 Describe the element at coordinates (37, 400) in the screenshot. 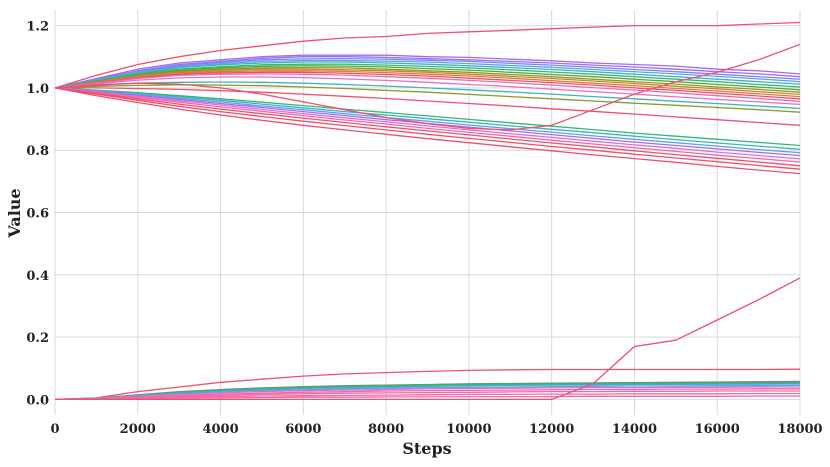

I see `y-tick-label: 0.0` at that location.